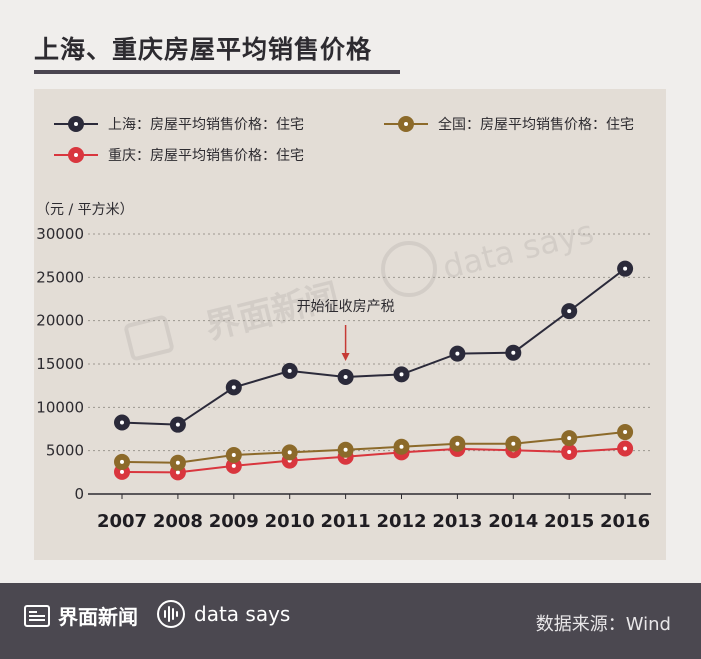 This screenshot has width=701, height=659. What do you see at coordinates (149, 338) in the screenshot?
I see `watermark-newspaper-icon` at bounding box center [149, 338].